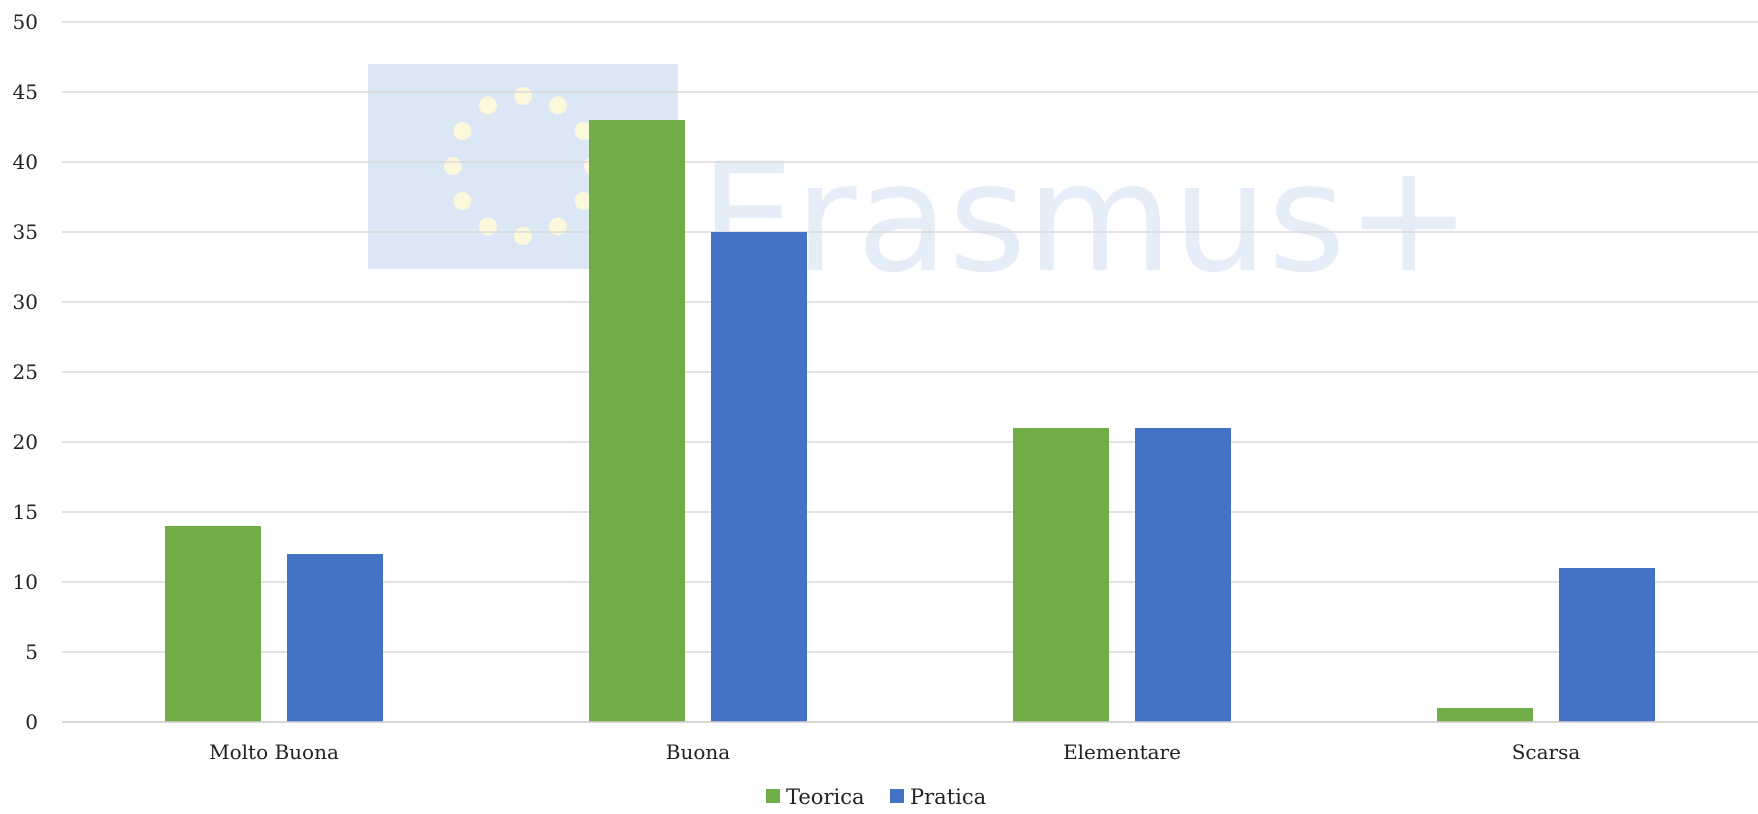 The width and height of the screenshot is (1758, 814). What do you see at coordinates (25, 512) in the screenshot?
I see `y-tick-label: 15` at bounding box center [25, 512].